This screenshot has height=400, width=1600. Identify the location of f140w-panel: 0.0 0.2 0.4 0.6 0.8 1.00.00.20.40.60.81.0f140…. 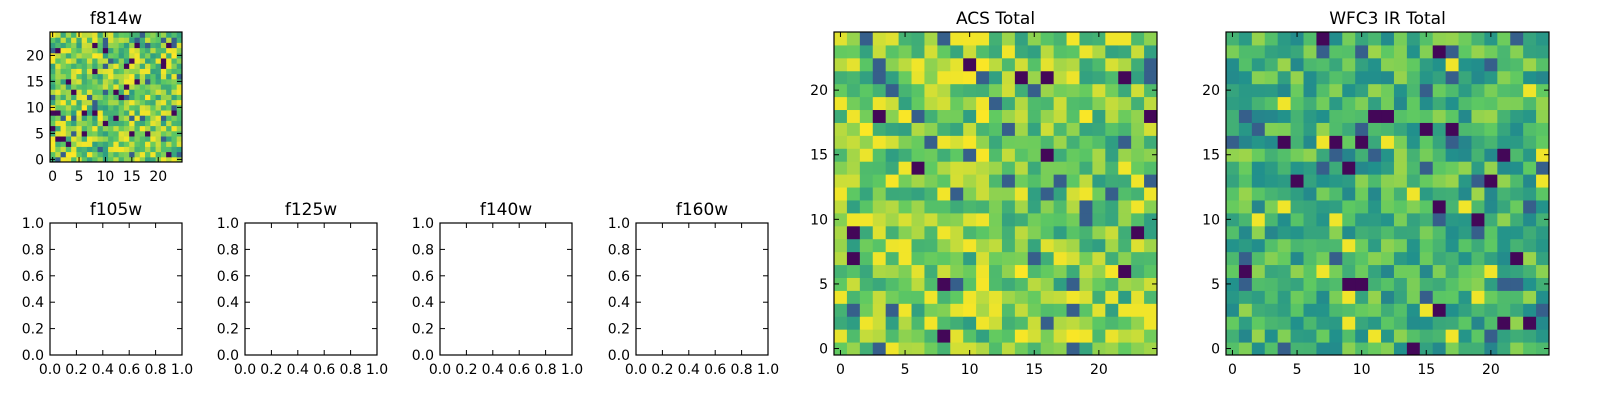
(497, 289).